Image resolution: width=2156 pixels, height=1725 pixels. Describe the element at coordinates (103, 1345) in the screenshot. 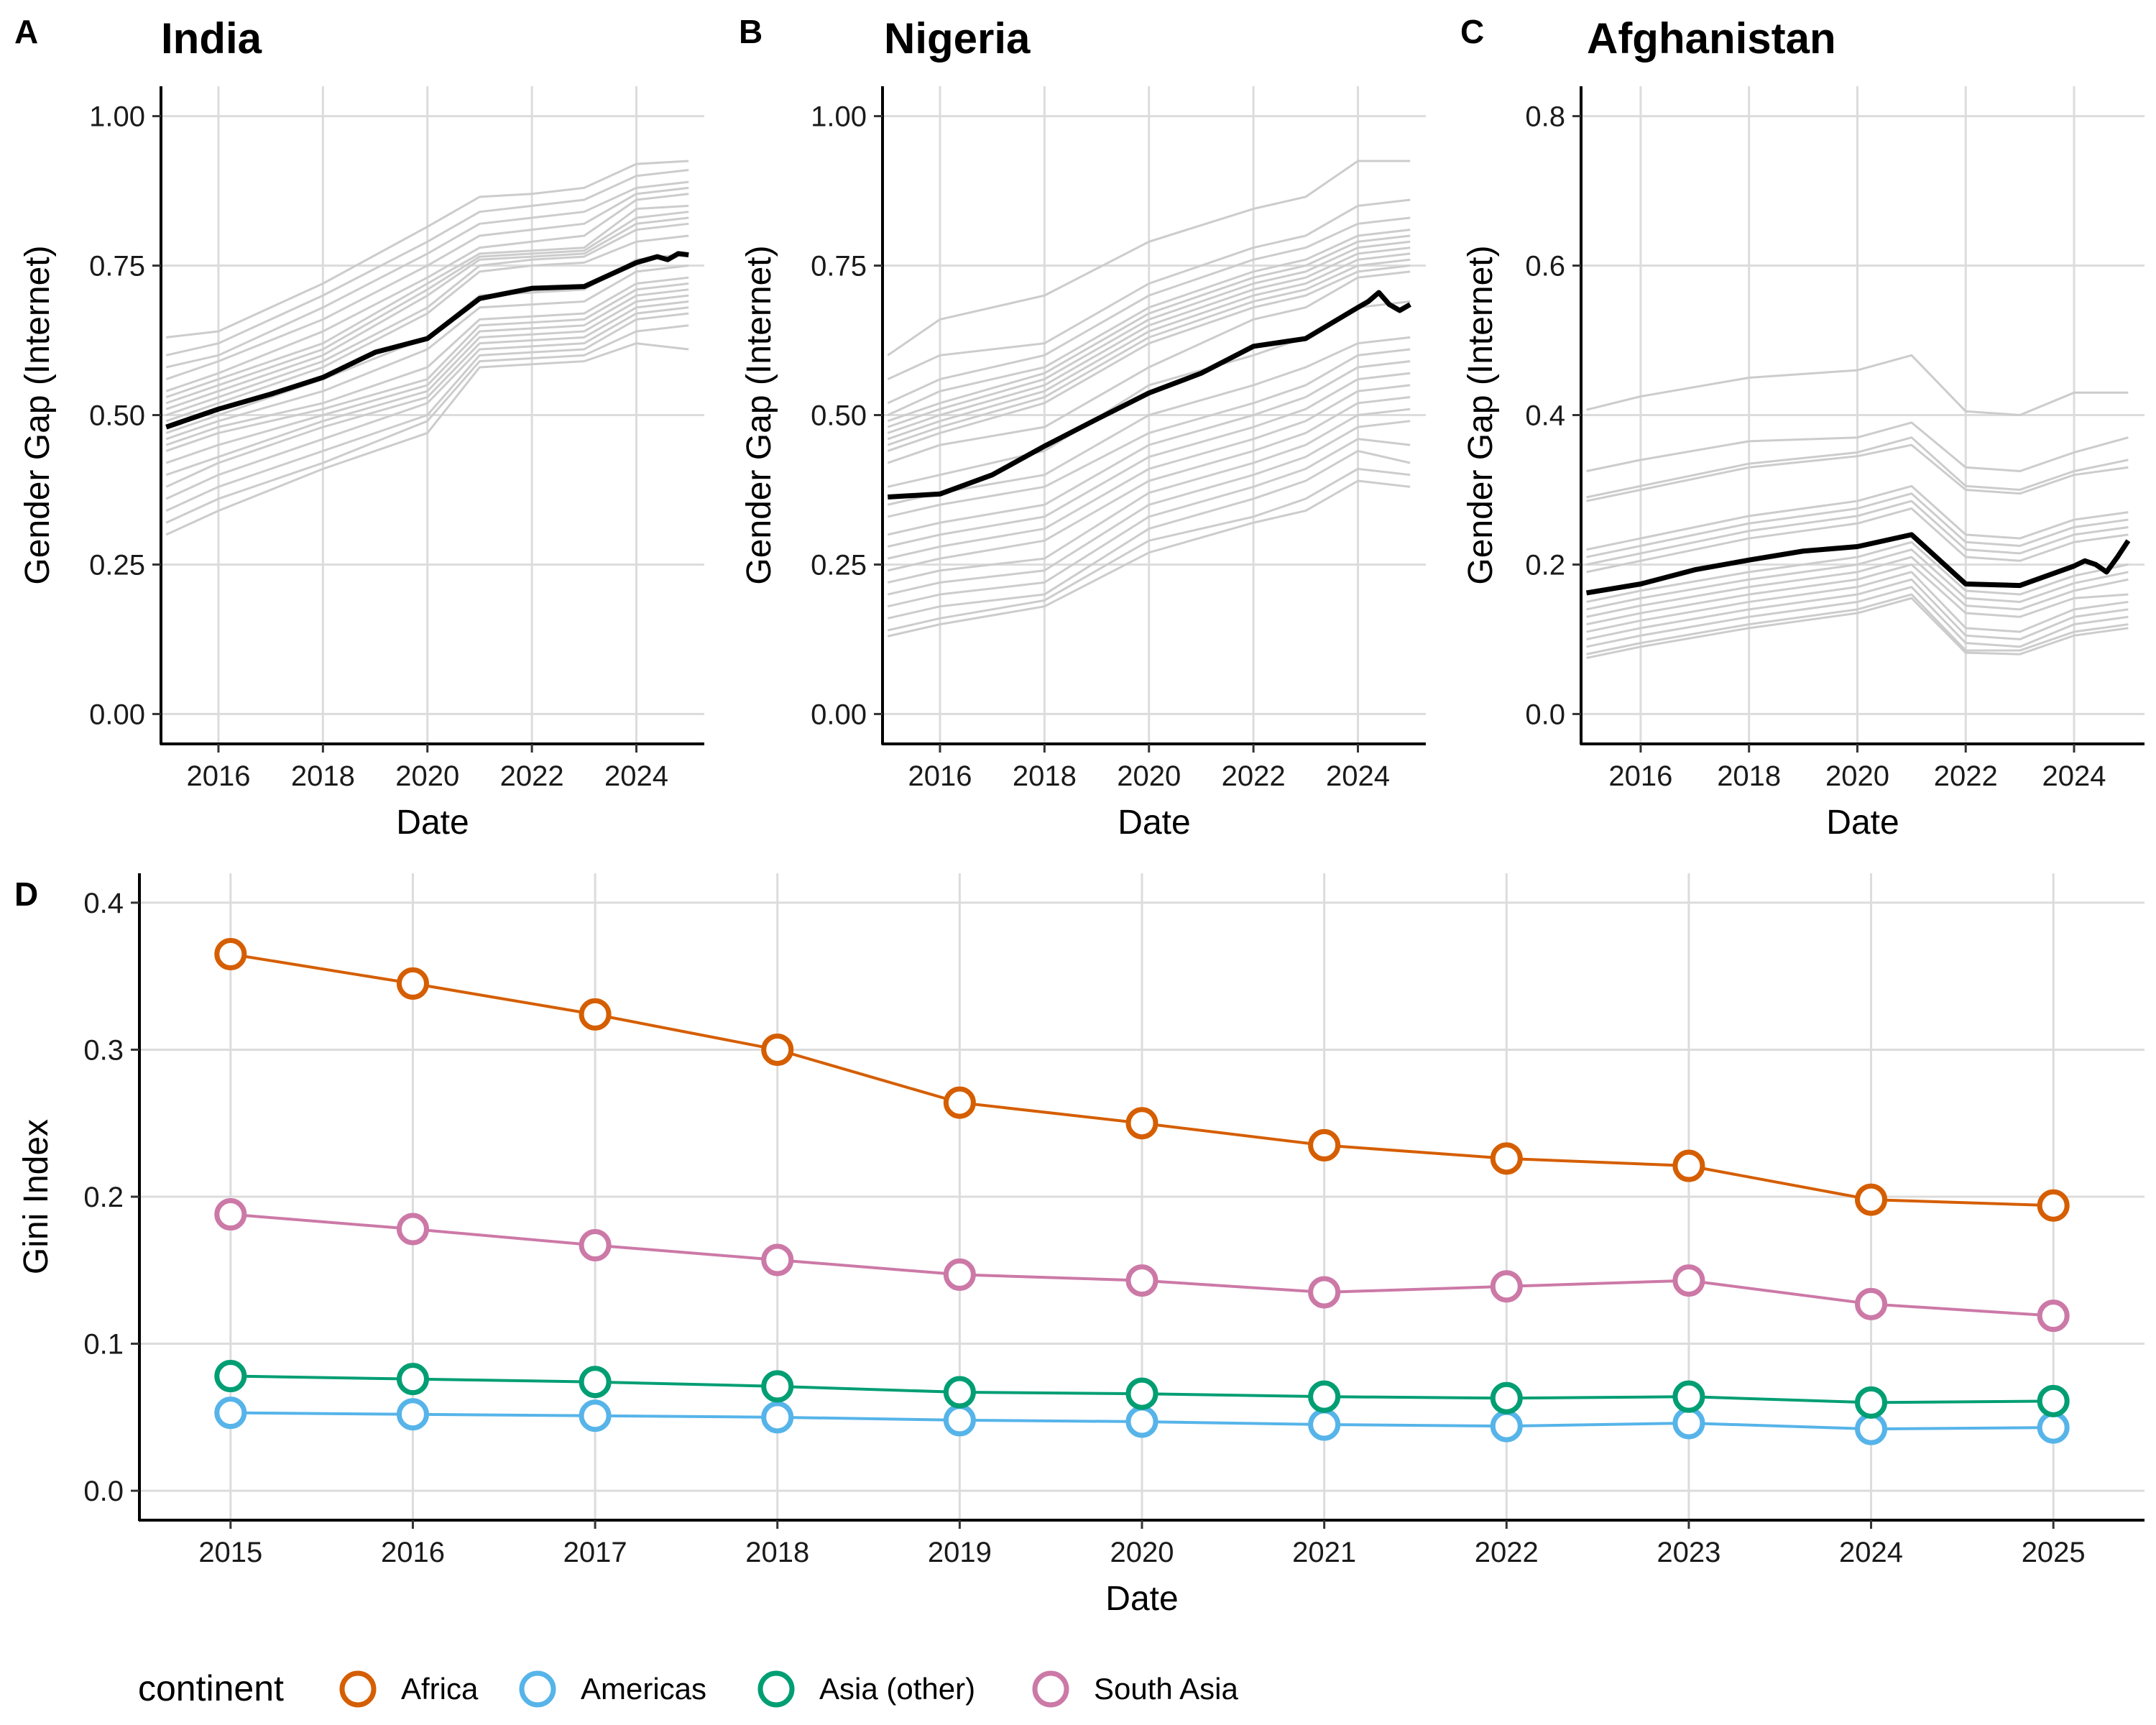

I see `y-tick-label: 0.1` at that location.